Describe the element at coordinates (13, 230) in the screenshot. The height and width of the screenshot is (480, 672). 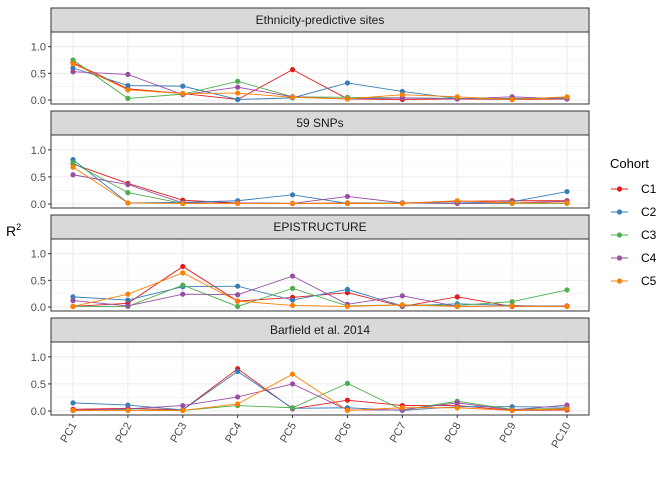
I see `y-axis-label: R2` at that location.